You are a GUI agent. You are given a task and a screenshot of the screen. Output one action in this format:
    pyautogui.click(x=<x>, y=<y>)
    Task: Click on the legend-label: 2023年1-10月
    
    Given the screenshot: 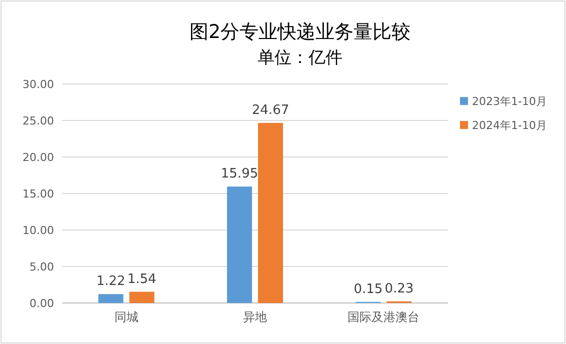 What is the action you would take?
    pyautogui.click(x=509, y=101)
    